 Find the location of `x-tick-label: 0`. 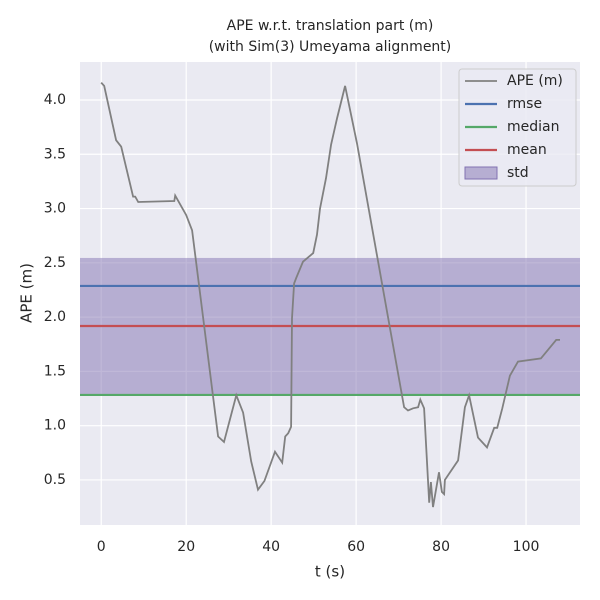

x-tick-label: 0 is located at coordinates (101, 547).